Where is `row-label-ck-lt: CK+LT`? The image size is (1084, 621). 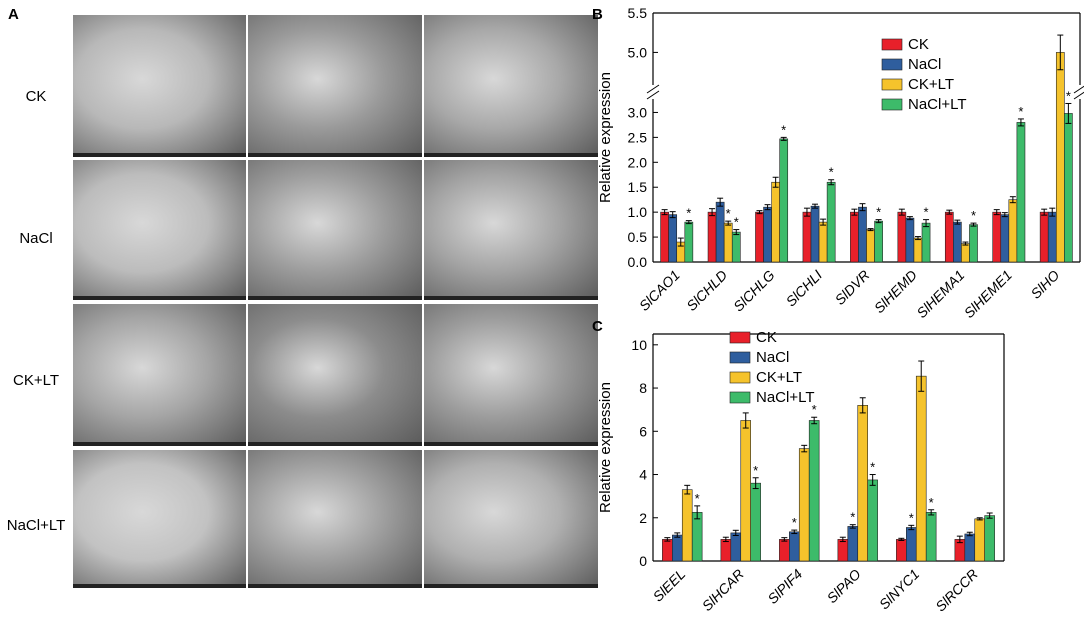
row-label-ck-lt: CK+LT is located at coordinates (36, 380).